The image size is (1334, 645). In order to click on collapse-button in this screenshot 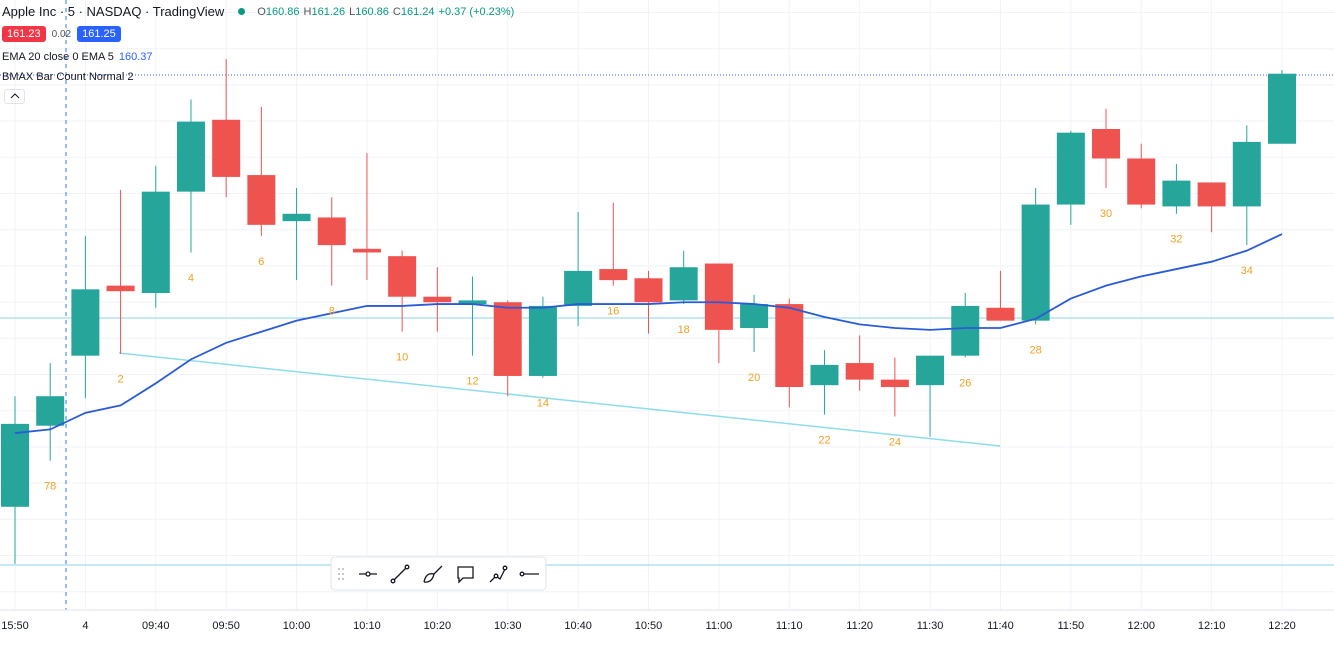, I will do `click(14, 96)`.